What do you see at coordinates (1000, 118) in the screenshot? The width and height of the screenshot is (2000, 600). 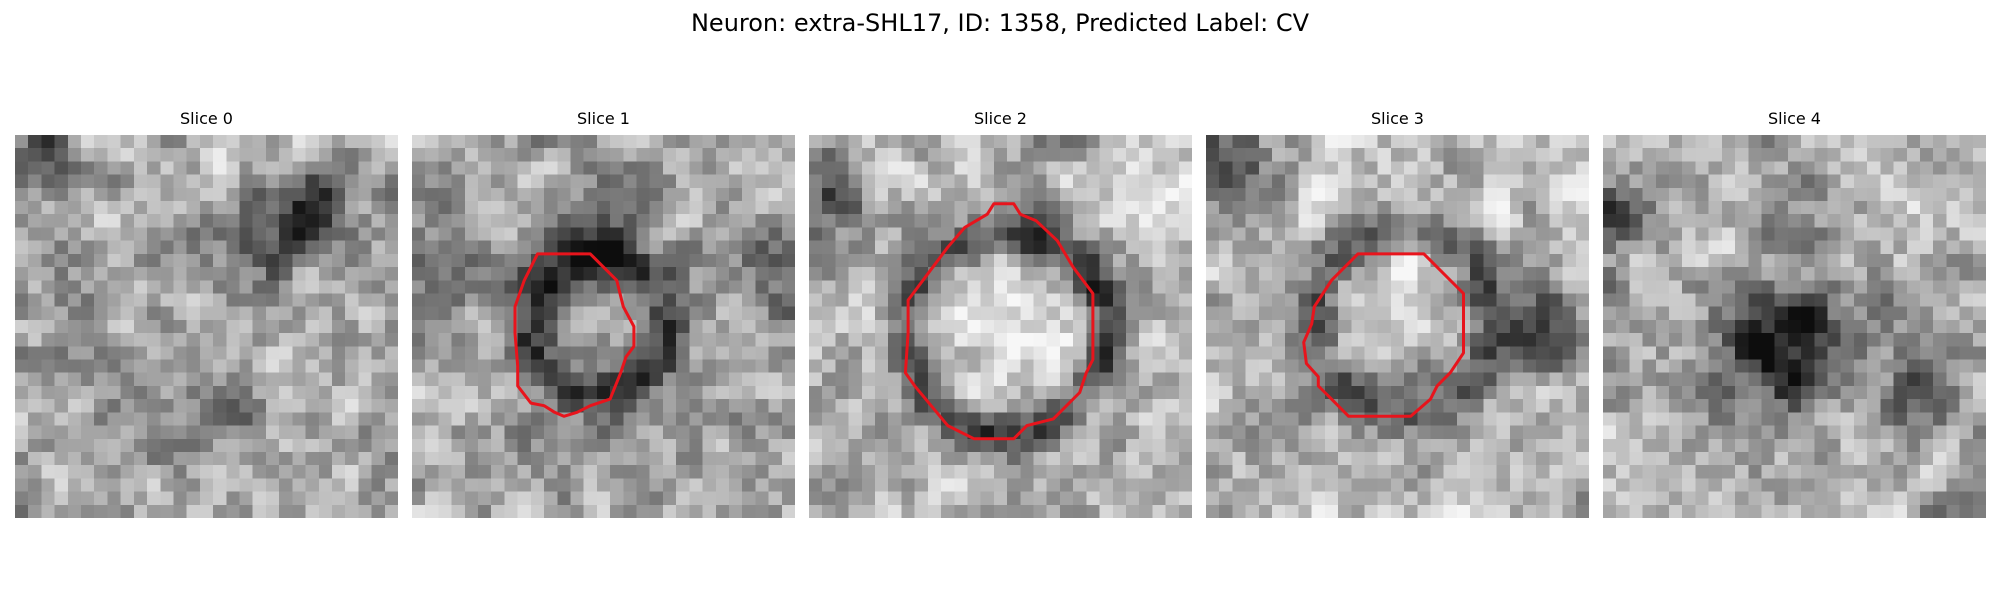 I see `slice-title: Slice 2` at bounding box center [1000, 118].